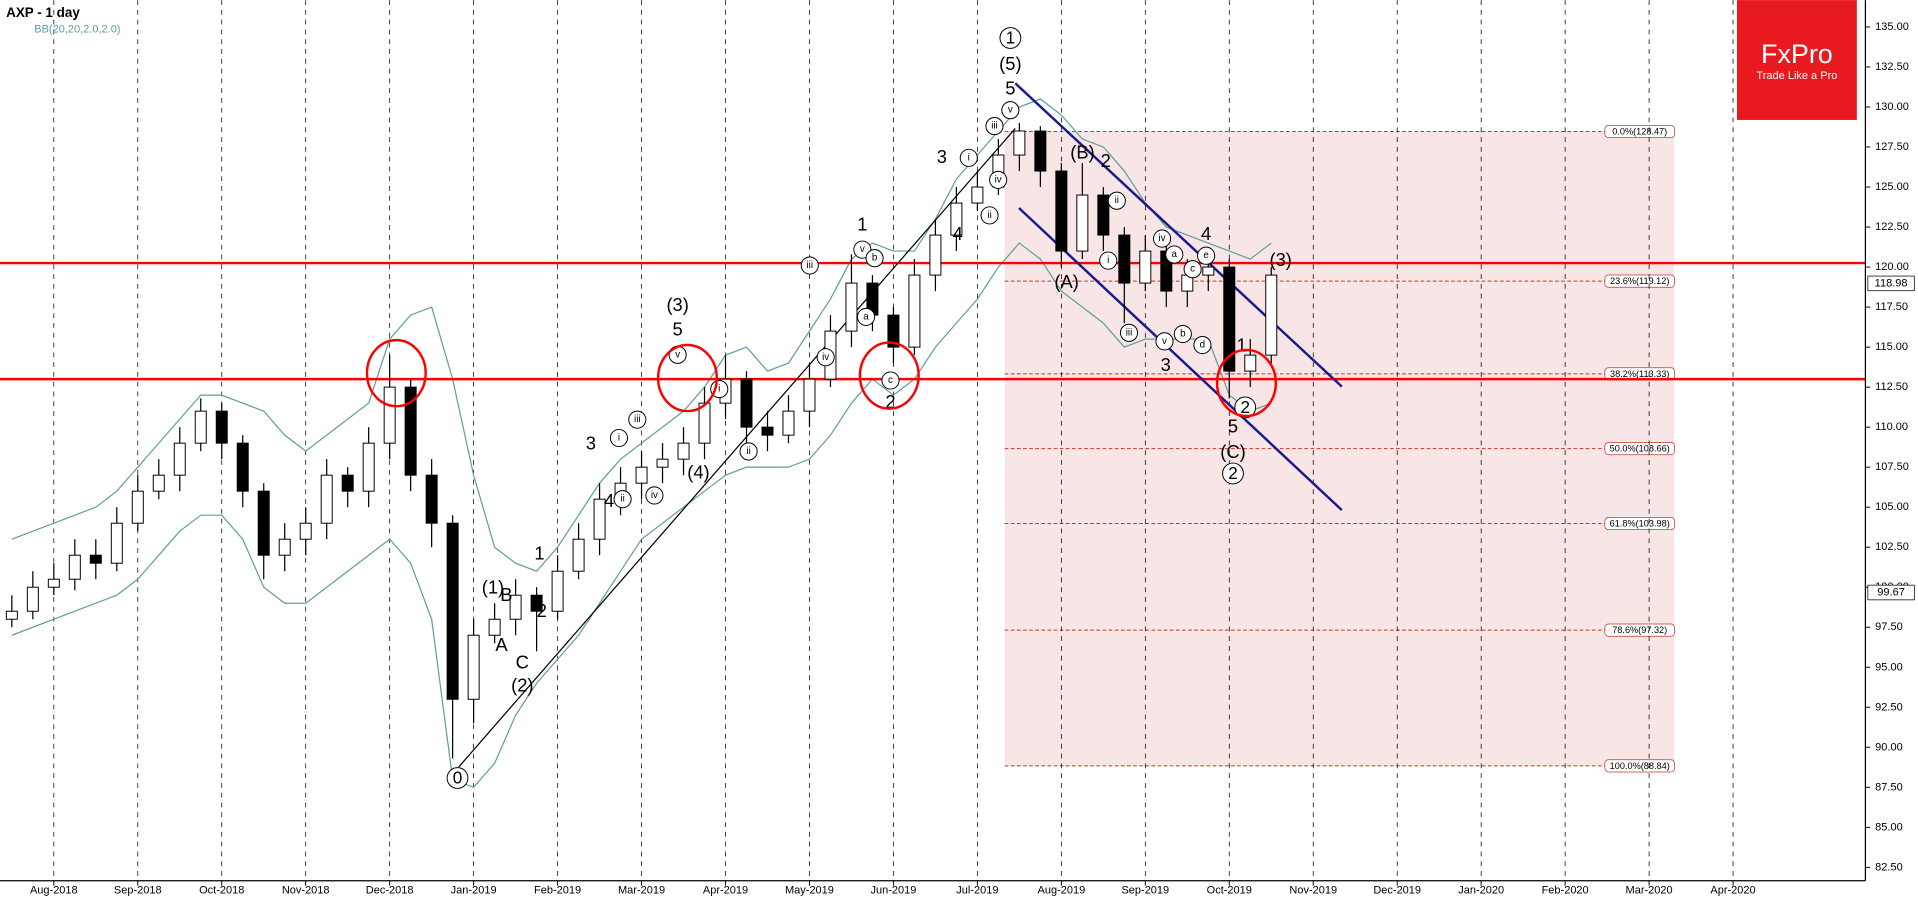 The image size is (1918, 898). I want to click on wave-label: 0, so click(458, 778).